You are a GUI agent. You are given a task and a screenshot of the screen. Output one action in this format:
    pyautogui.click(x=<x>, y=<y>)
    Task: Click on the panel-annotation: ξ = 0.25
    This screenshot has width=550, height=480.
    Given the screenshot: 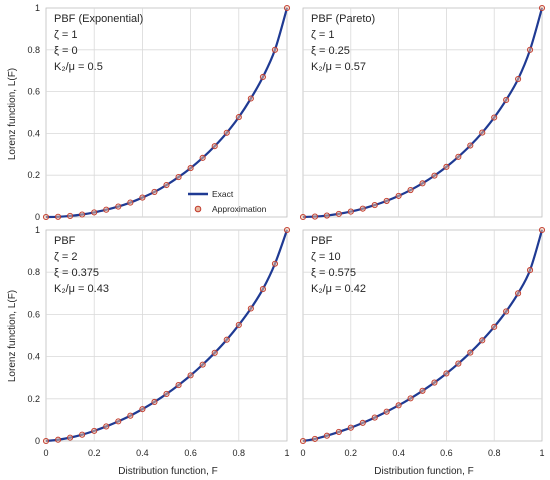 What is the action you would take?
    pyautogui.click(x=330, y=51)
    